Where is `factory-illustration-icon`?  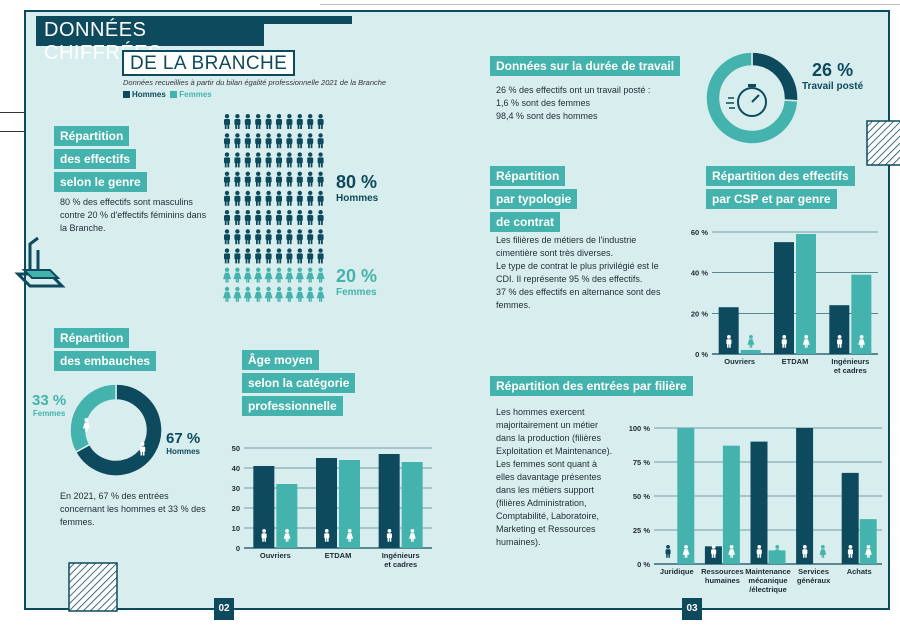
factory-illustration-icon is located at coordinates (40, 262).